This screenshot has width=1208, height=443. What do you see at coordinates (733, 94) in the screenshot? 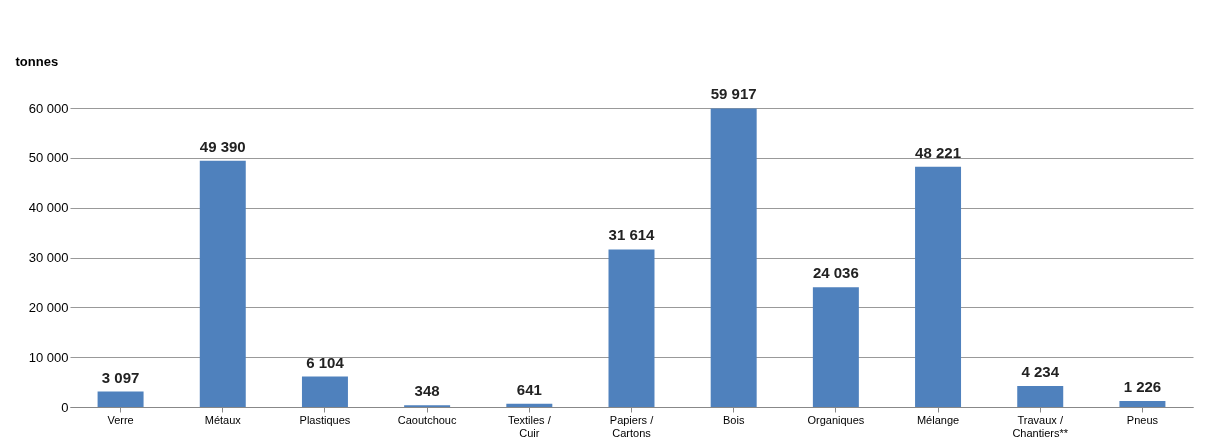
I see `data-label: 59 917` at bounding box center [733, 94].